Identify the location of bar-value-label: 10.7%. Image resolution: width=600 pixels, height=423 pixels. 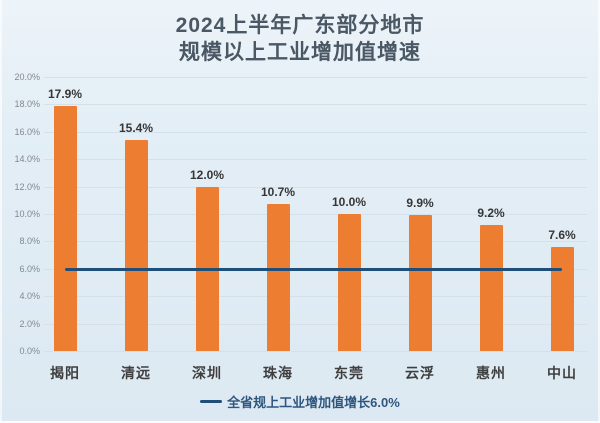
(278, 192).